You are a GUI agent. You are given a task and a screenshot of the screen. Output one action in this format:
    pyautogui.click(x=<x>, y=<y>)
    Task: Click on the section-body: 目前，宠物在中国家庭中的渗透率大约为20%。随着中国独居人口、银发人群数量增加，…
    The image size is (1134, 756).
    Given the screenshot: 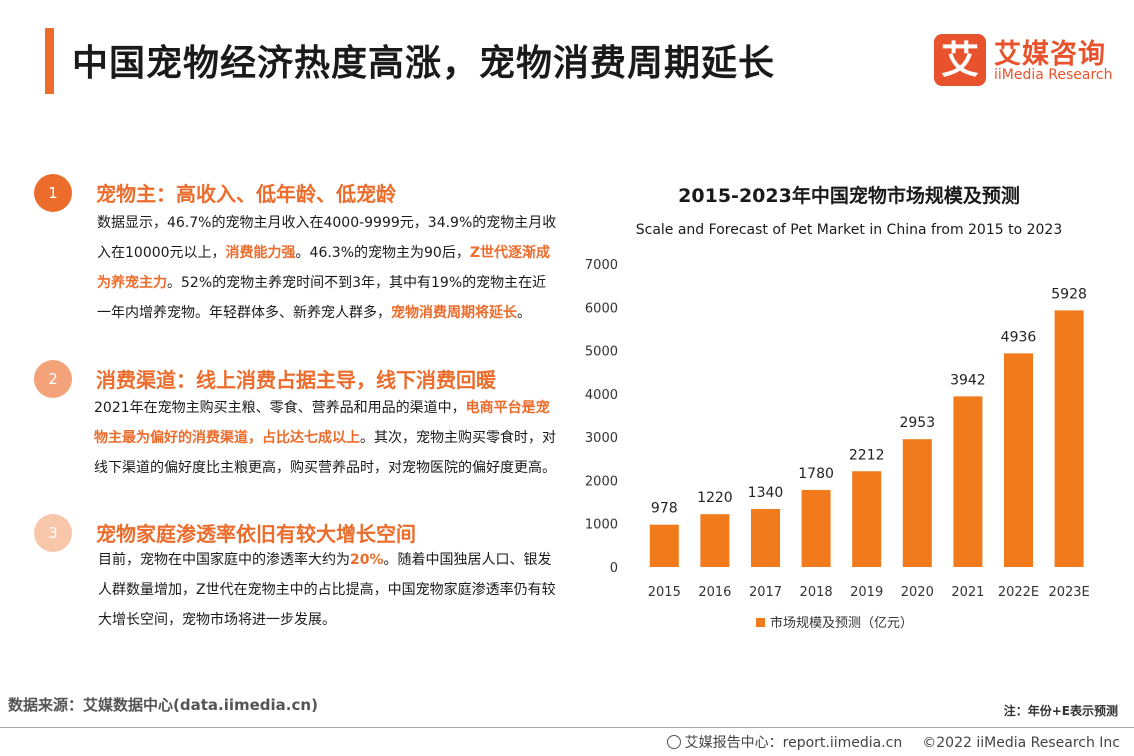 What is the action you would take?
    pyautogui.click(x=328, y=590)
    